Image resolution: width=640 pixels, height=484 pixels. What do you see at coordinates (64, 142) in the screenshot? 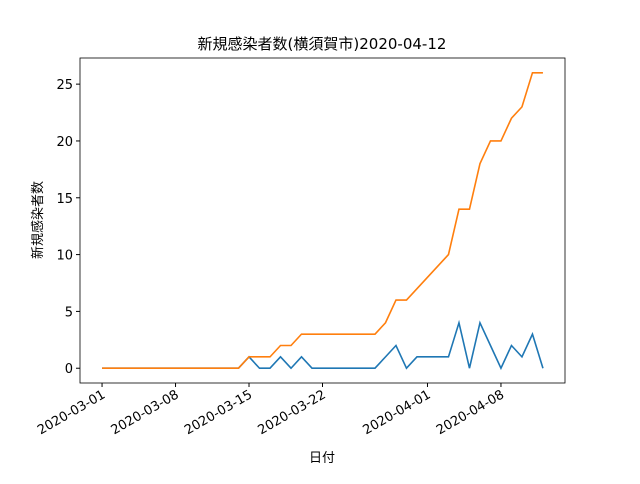
I see `y-tick-label: 20` at bounding box center [64, 142].